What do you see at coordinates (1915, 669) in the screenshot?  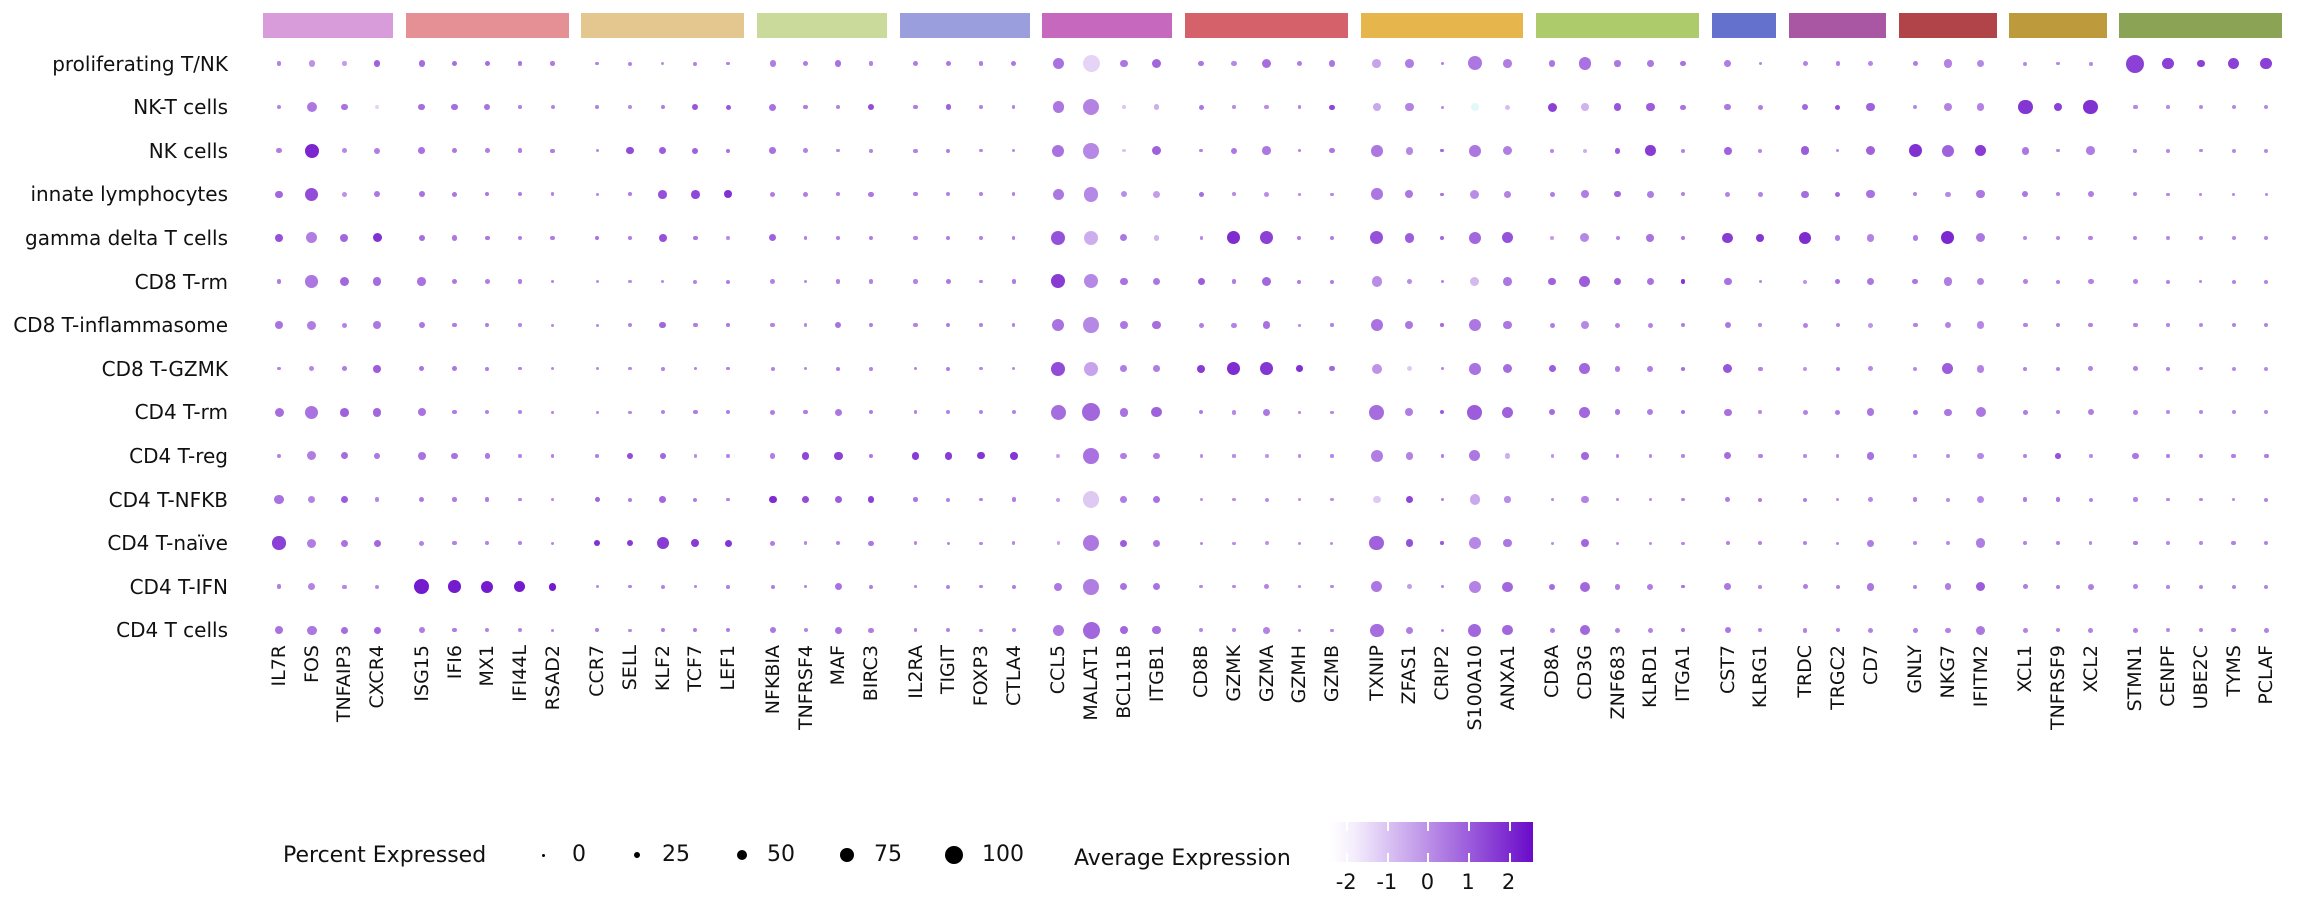 I see `gene-label: GNLY` at bounding box center [1915, 669].